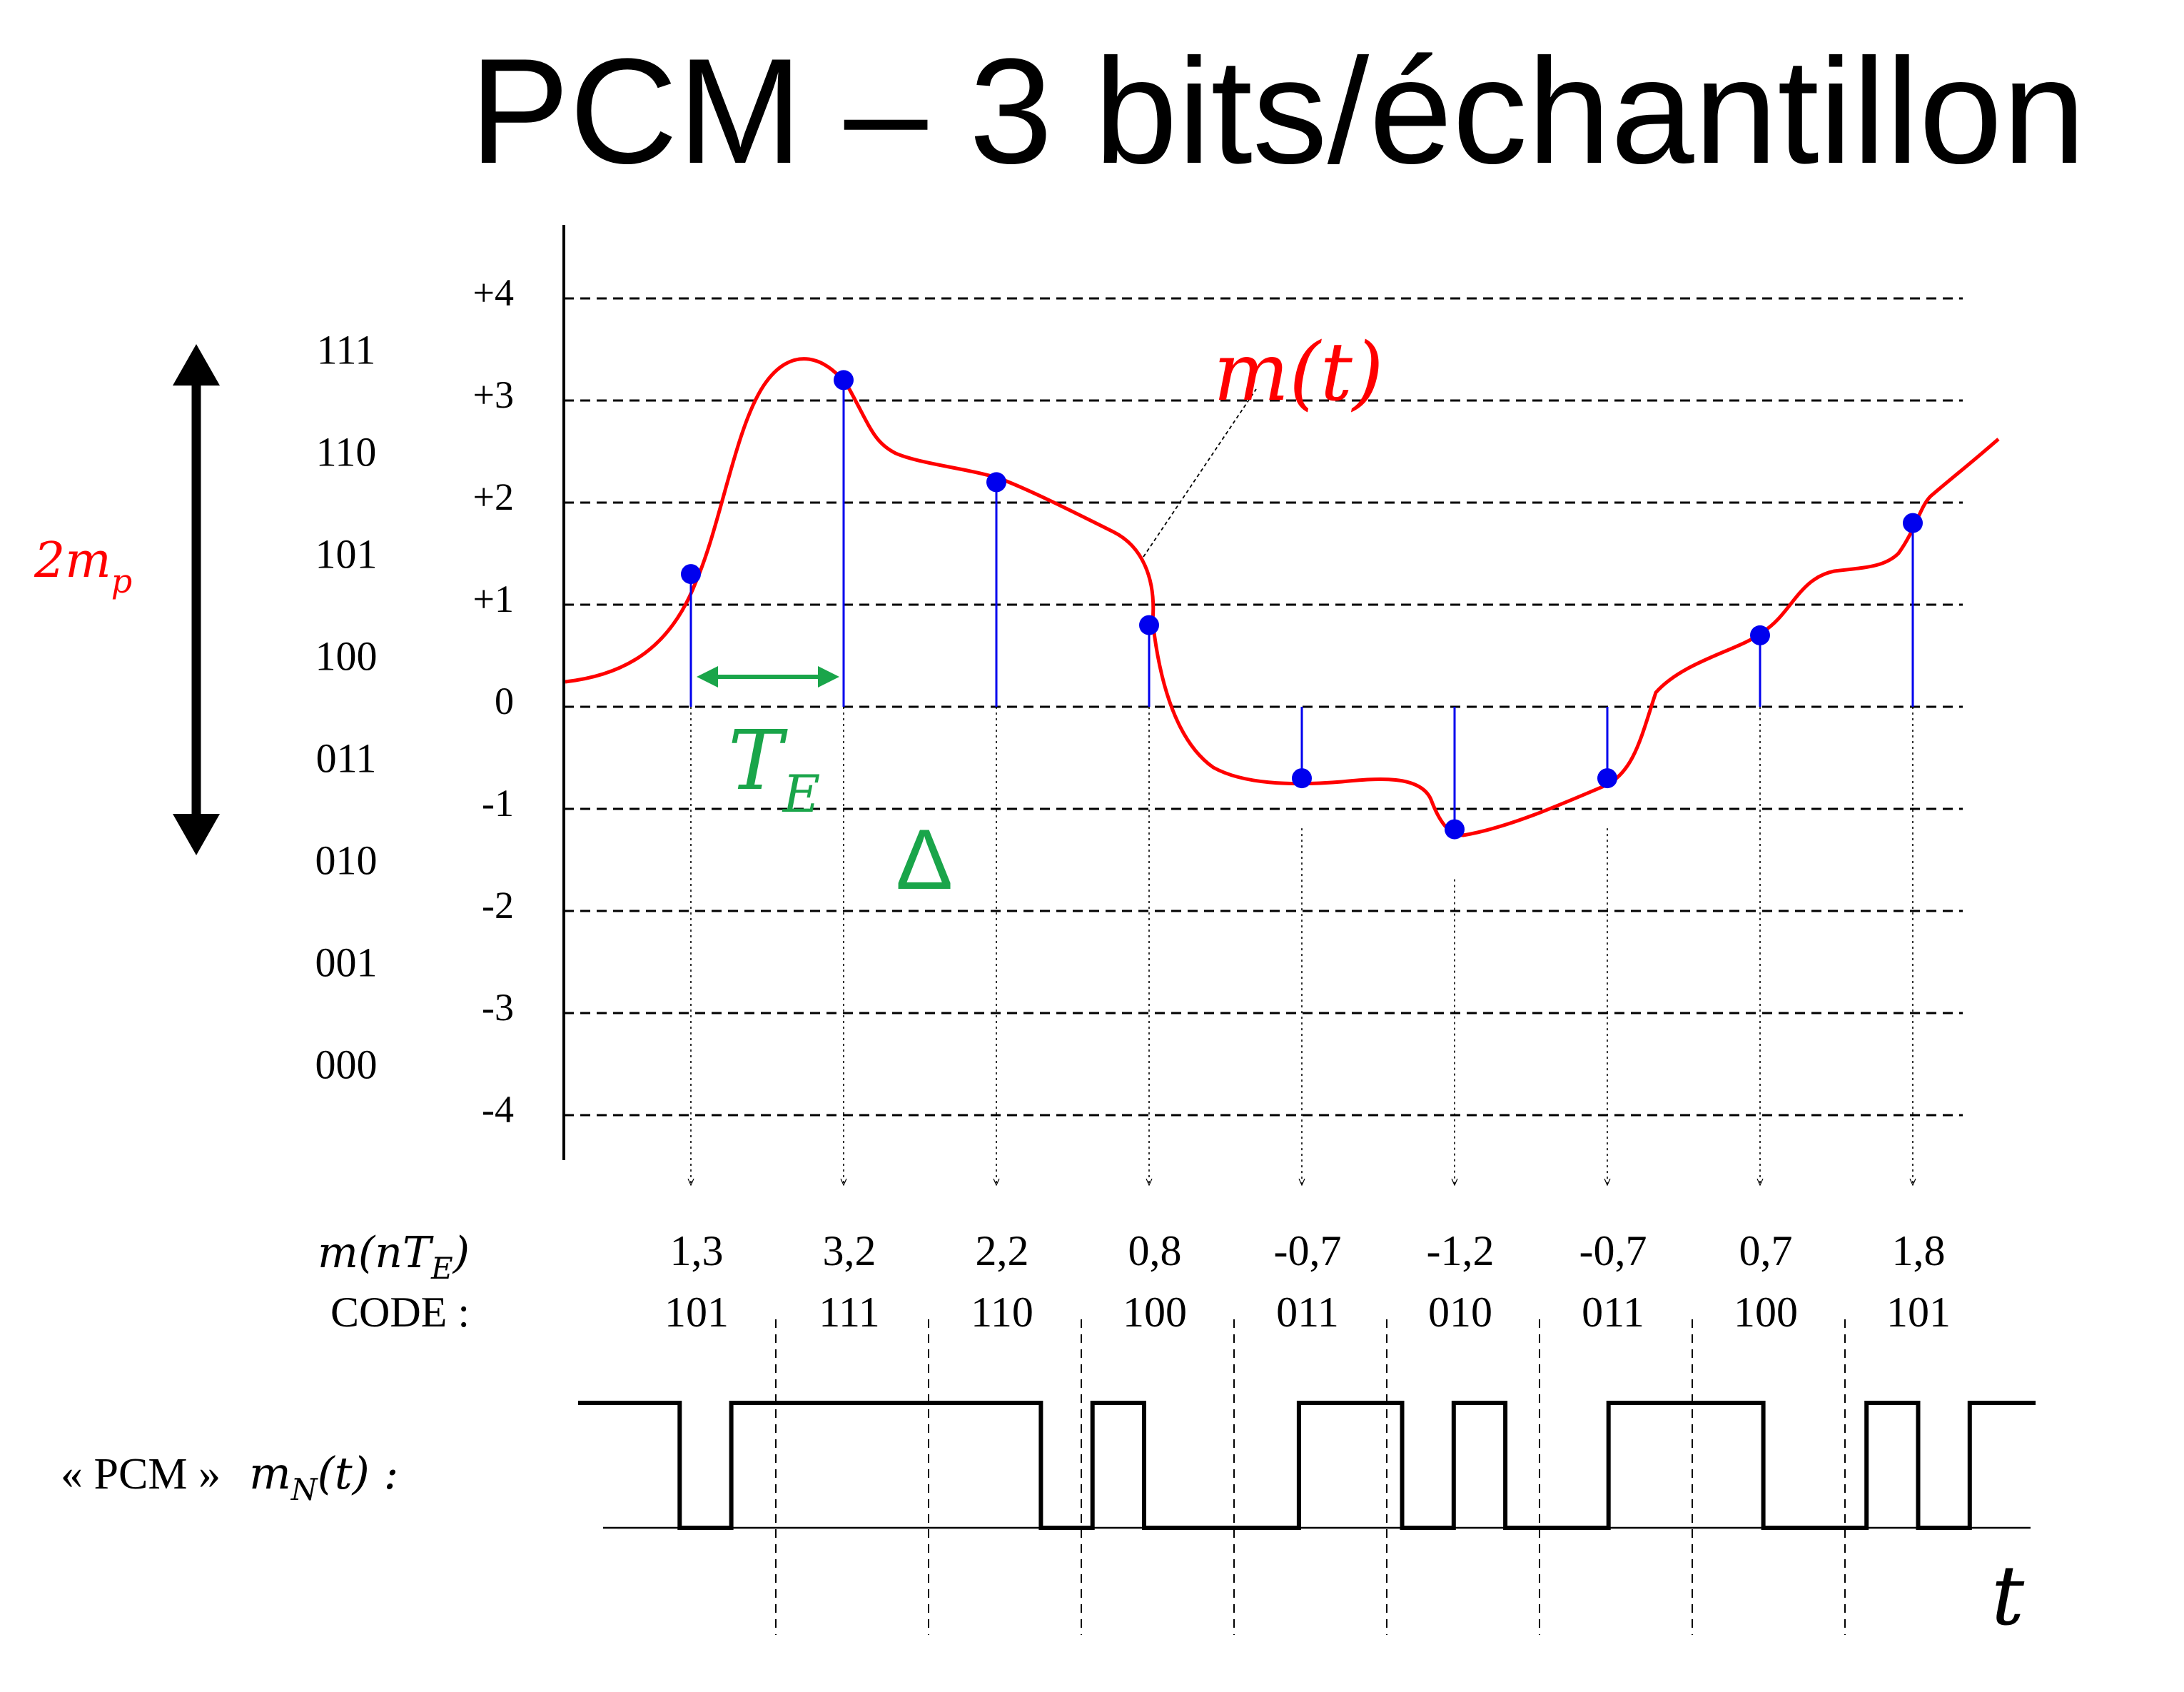 The width and height of the screenshot is (2184, 1692). Describe the element at coordinates (493, 599) in the screenshot. I see `y-tick-label: +1` at that location.